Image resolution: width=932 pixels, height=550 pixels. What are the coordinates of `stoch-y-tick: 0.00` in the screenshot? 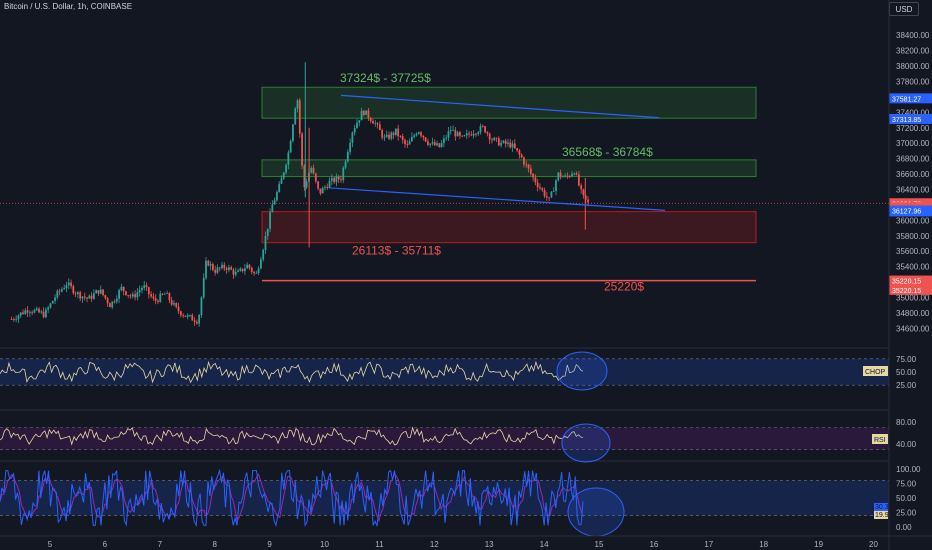 It's located at (904, 527).